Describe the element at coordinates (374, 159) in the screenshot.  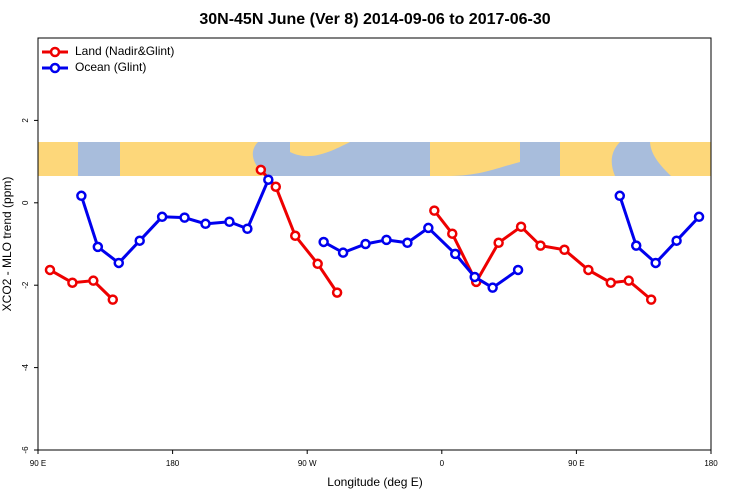
I see `map-band` at that location.